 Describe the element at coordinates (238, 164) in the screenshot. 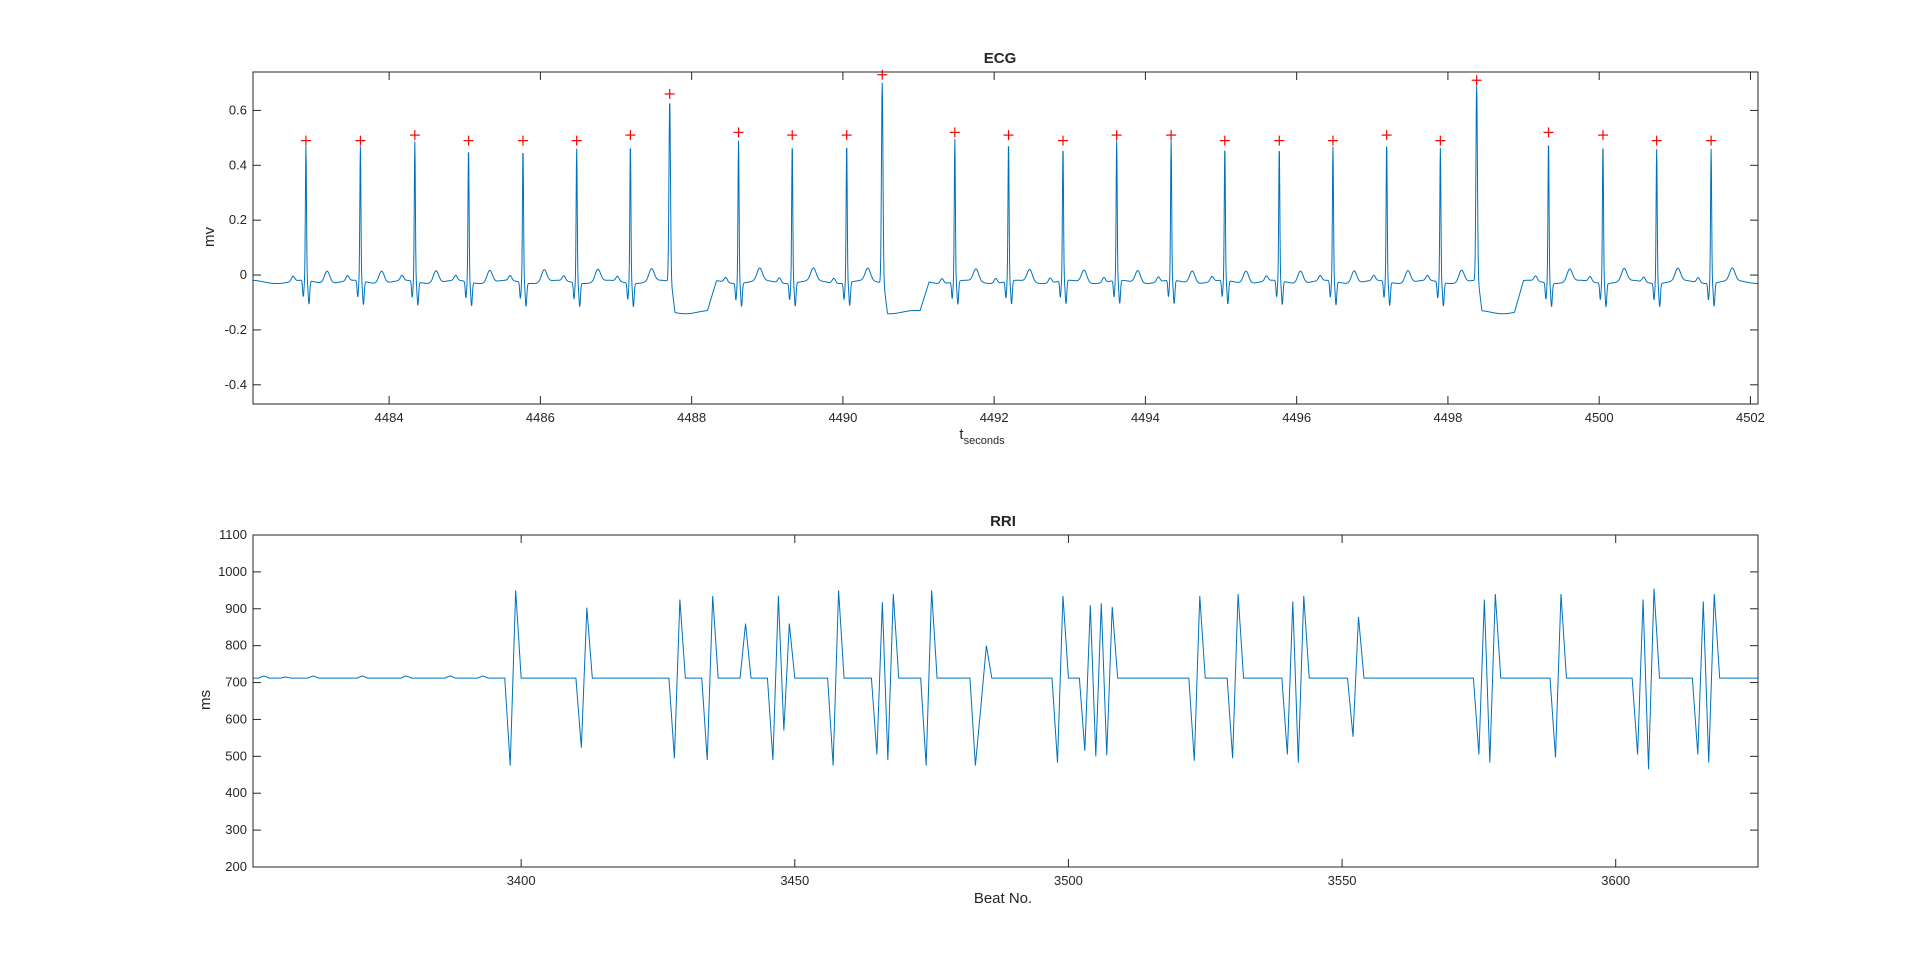

I see `y-tick-label: 0.4` at that location.